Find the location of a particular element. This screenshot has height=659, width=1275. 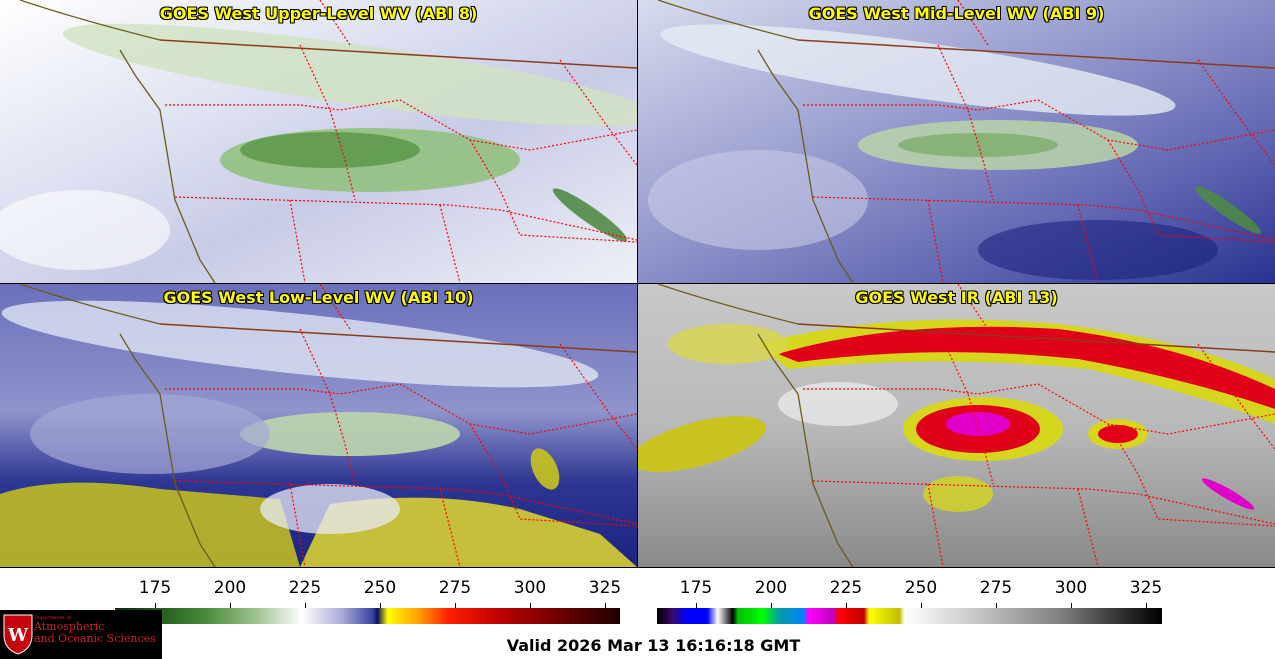

panel-title: GOES West Mid-Level WV (ABI 9) is located at coordinates (956, 13).